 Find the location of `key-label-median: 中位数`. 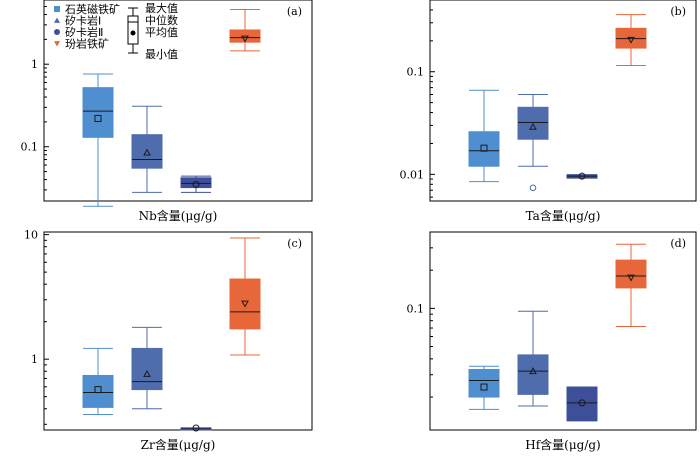

key-label-median: 中位数 is located at coordinates (161, 20).